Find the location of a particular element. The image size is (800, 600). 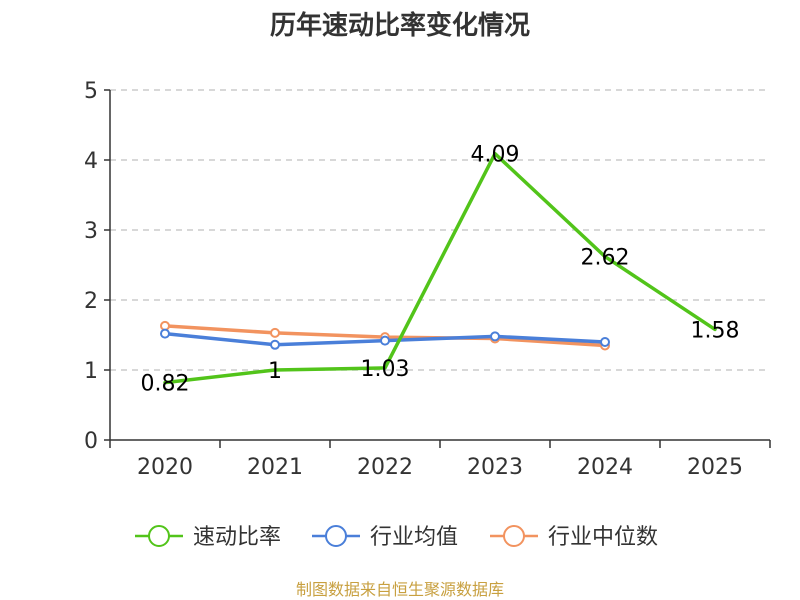

legend-label: 速动比率 is located at coordinates (237, 537).